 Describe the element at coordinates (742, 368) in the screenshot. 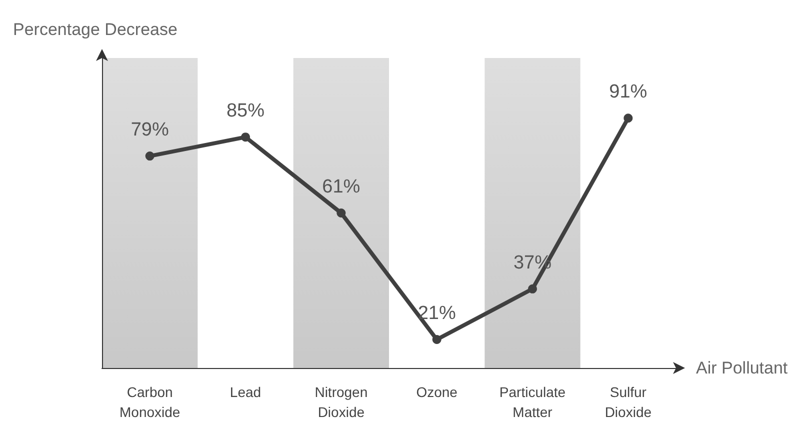

I see `x-axis-title: Air Pollutant` at that location.